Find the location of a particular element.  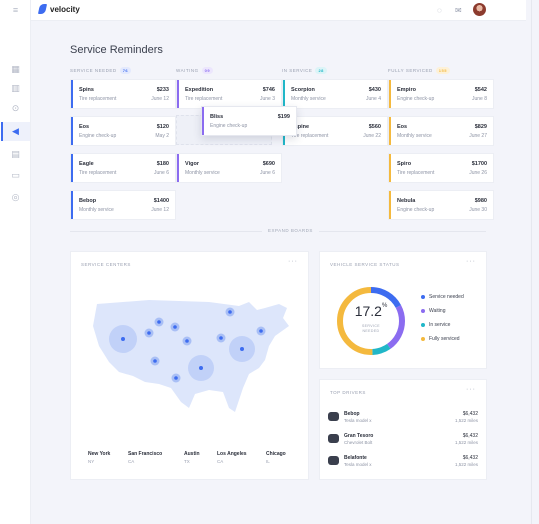

reminder-card: Eagle Tire replacement $180 June 6 is located at coordinates (123, 168).